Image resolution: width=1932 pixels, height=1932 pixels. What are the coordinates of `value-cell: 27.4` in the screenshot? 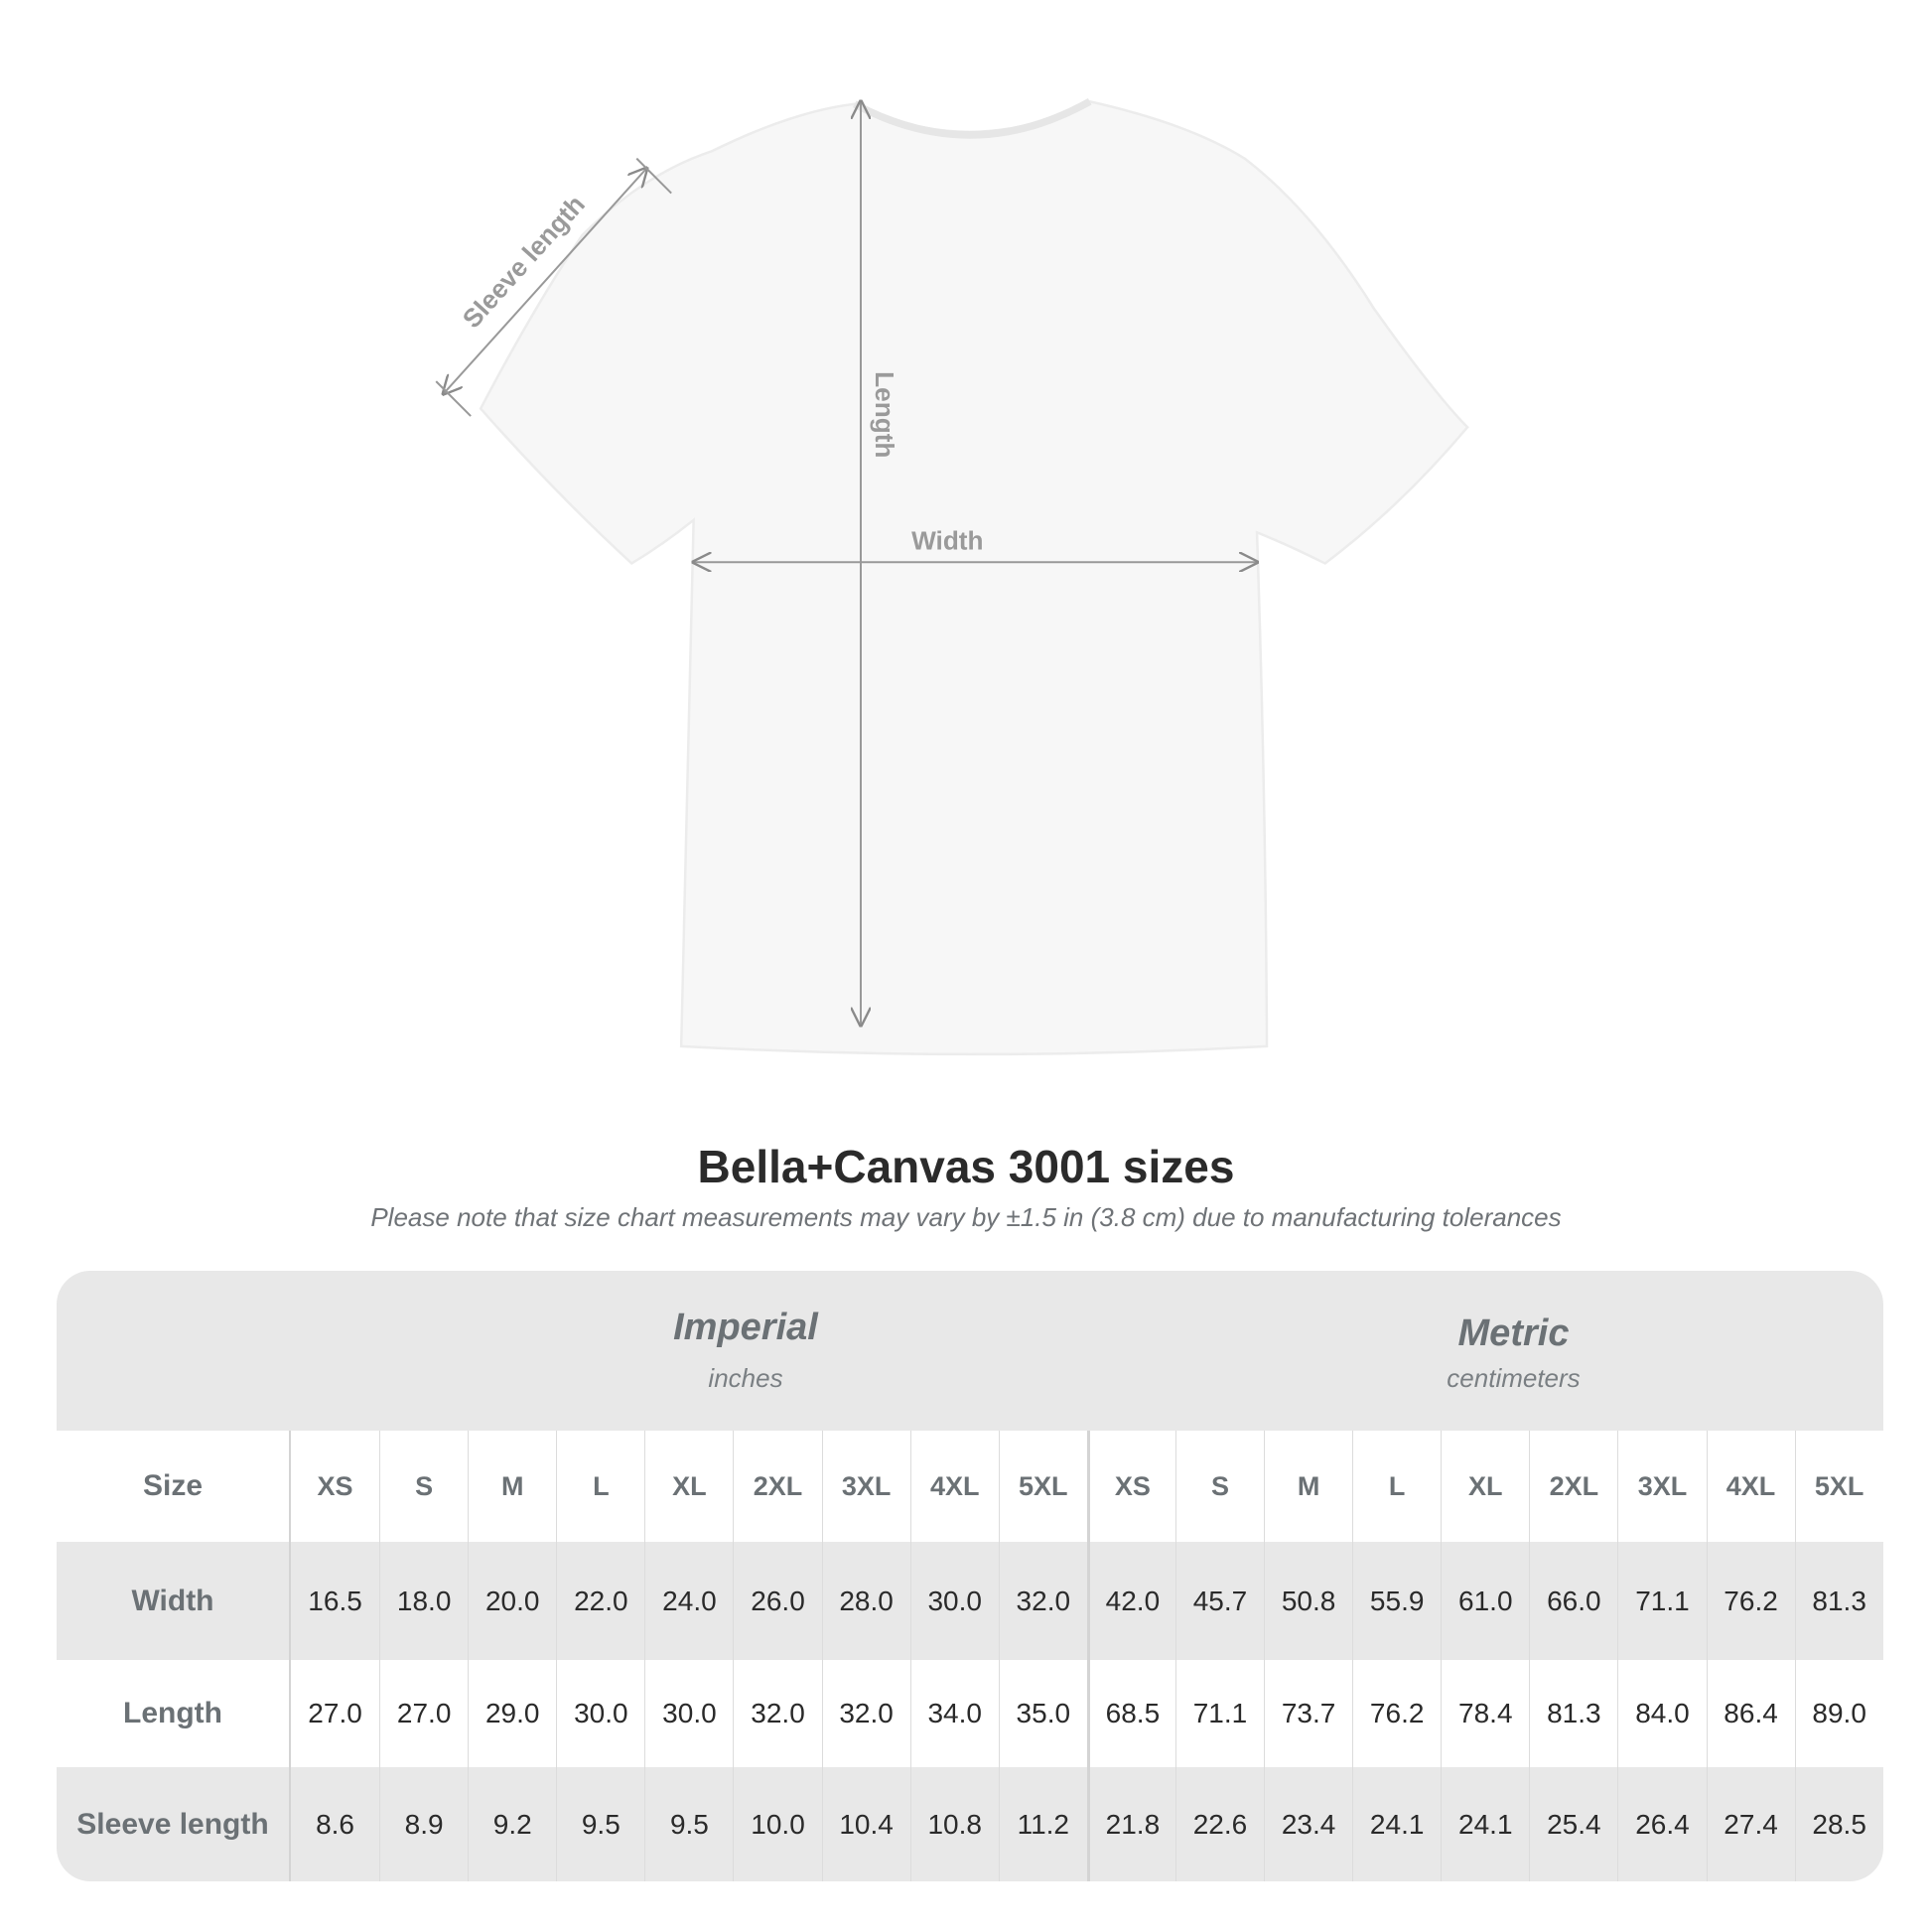 It's located at (1751, 1824).